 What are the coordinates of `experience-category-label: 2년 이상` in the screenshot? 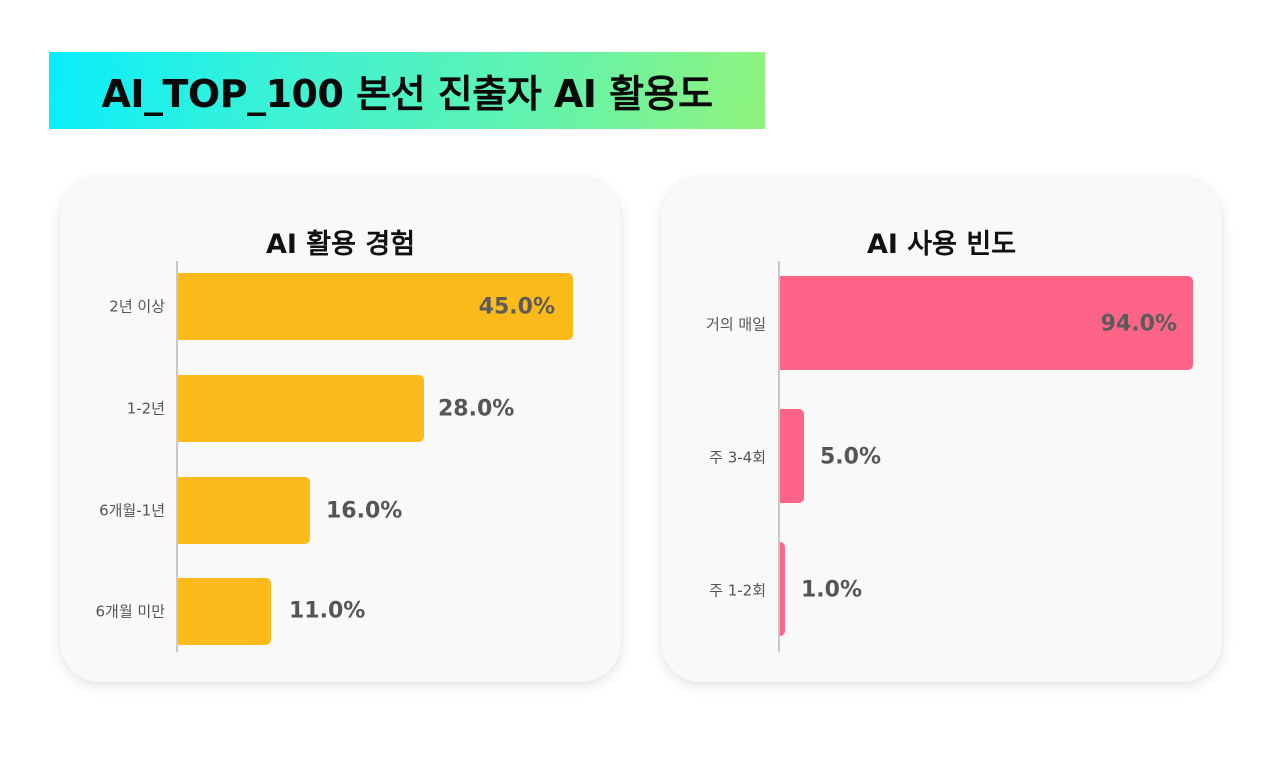 It's located at (137, 306).